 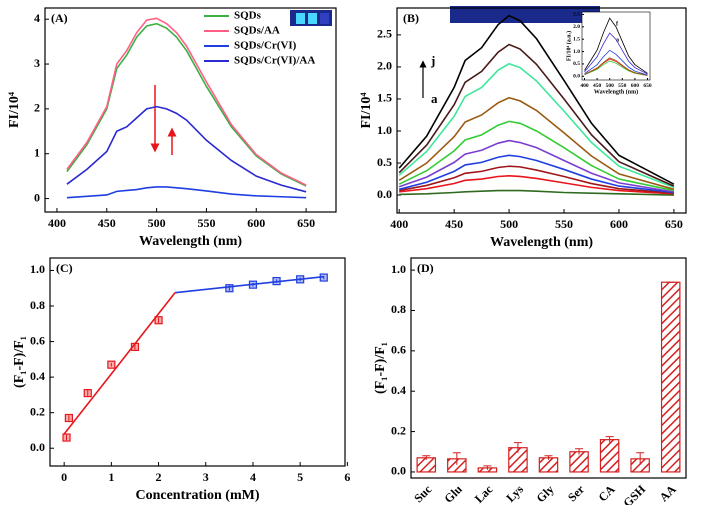 What do you see at coordinates (425, 268) in the screenshot?
I see `panel-title: (D)` at bounding box center [425, 268].